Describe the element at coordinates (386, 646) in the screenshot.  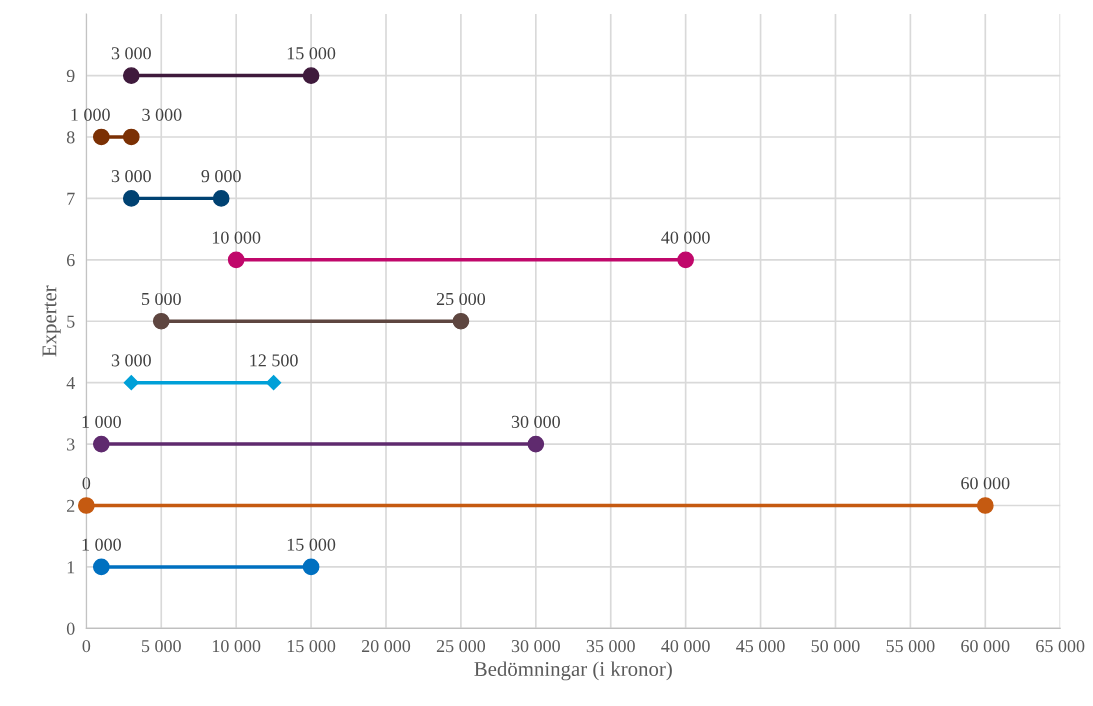
I see `x-tick-label: 20 000` at that location.